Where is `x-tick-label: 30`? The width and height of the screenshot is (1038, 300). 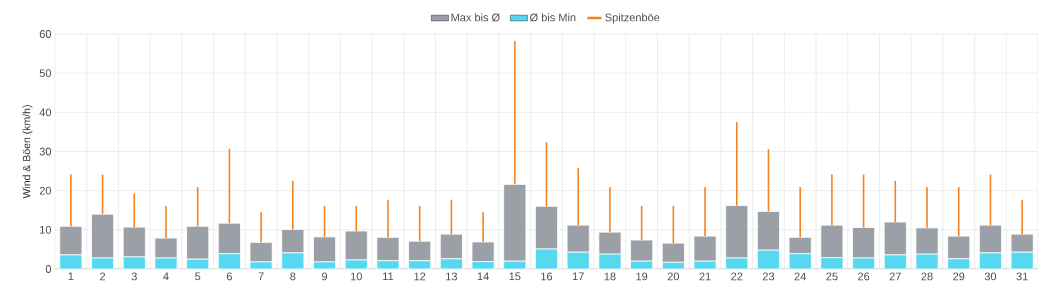 x-tick-label: 30 is located at coordinates (990, 276).